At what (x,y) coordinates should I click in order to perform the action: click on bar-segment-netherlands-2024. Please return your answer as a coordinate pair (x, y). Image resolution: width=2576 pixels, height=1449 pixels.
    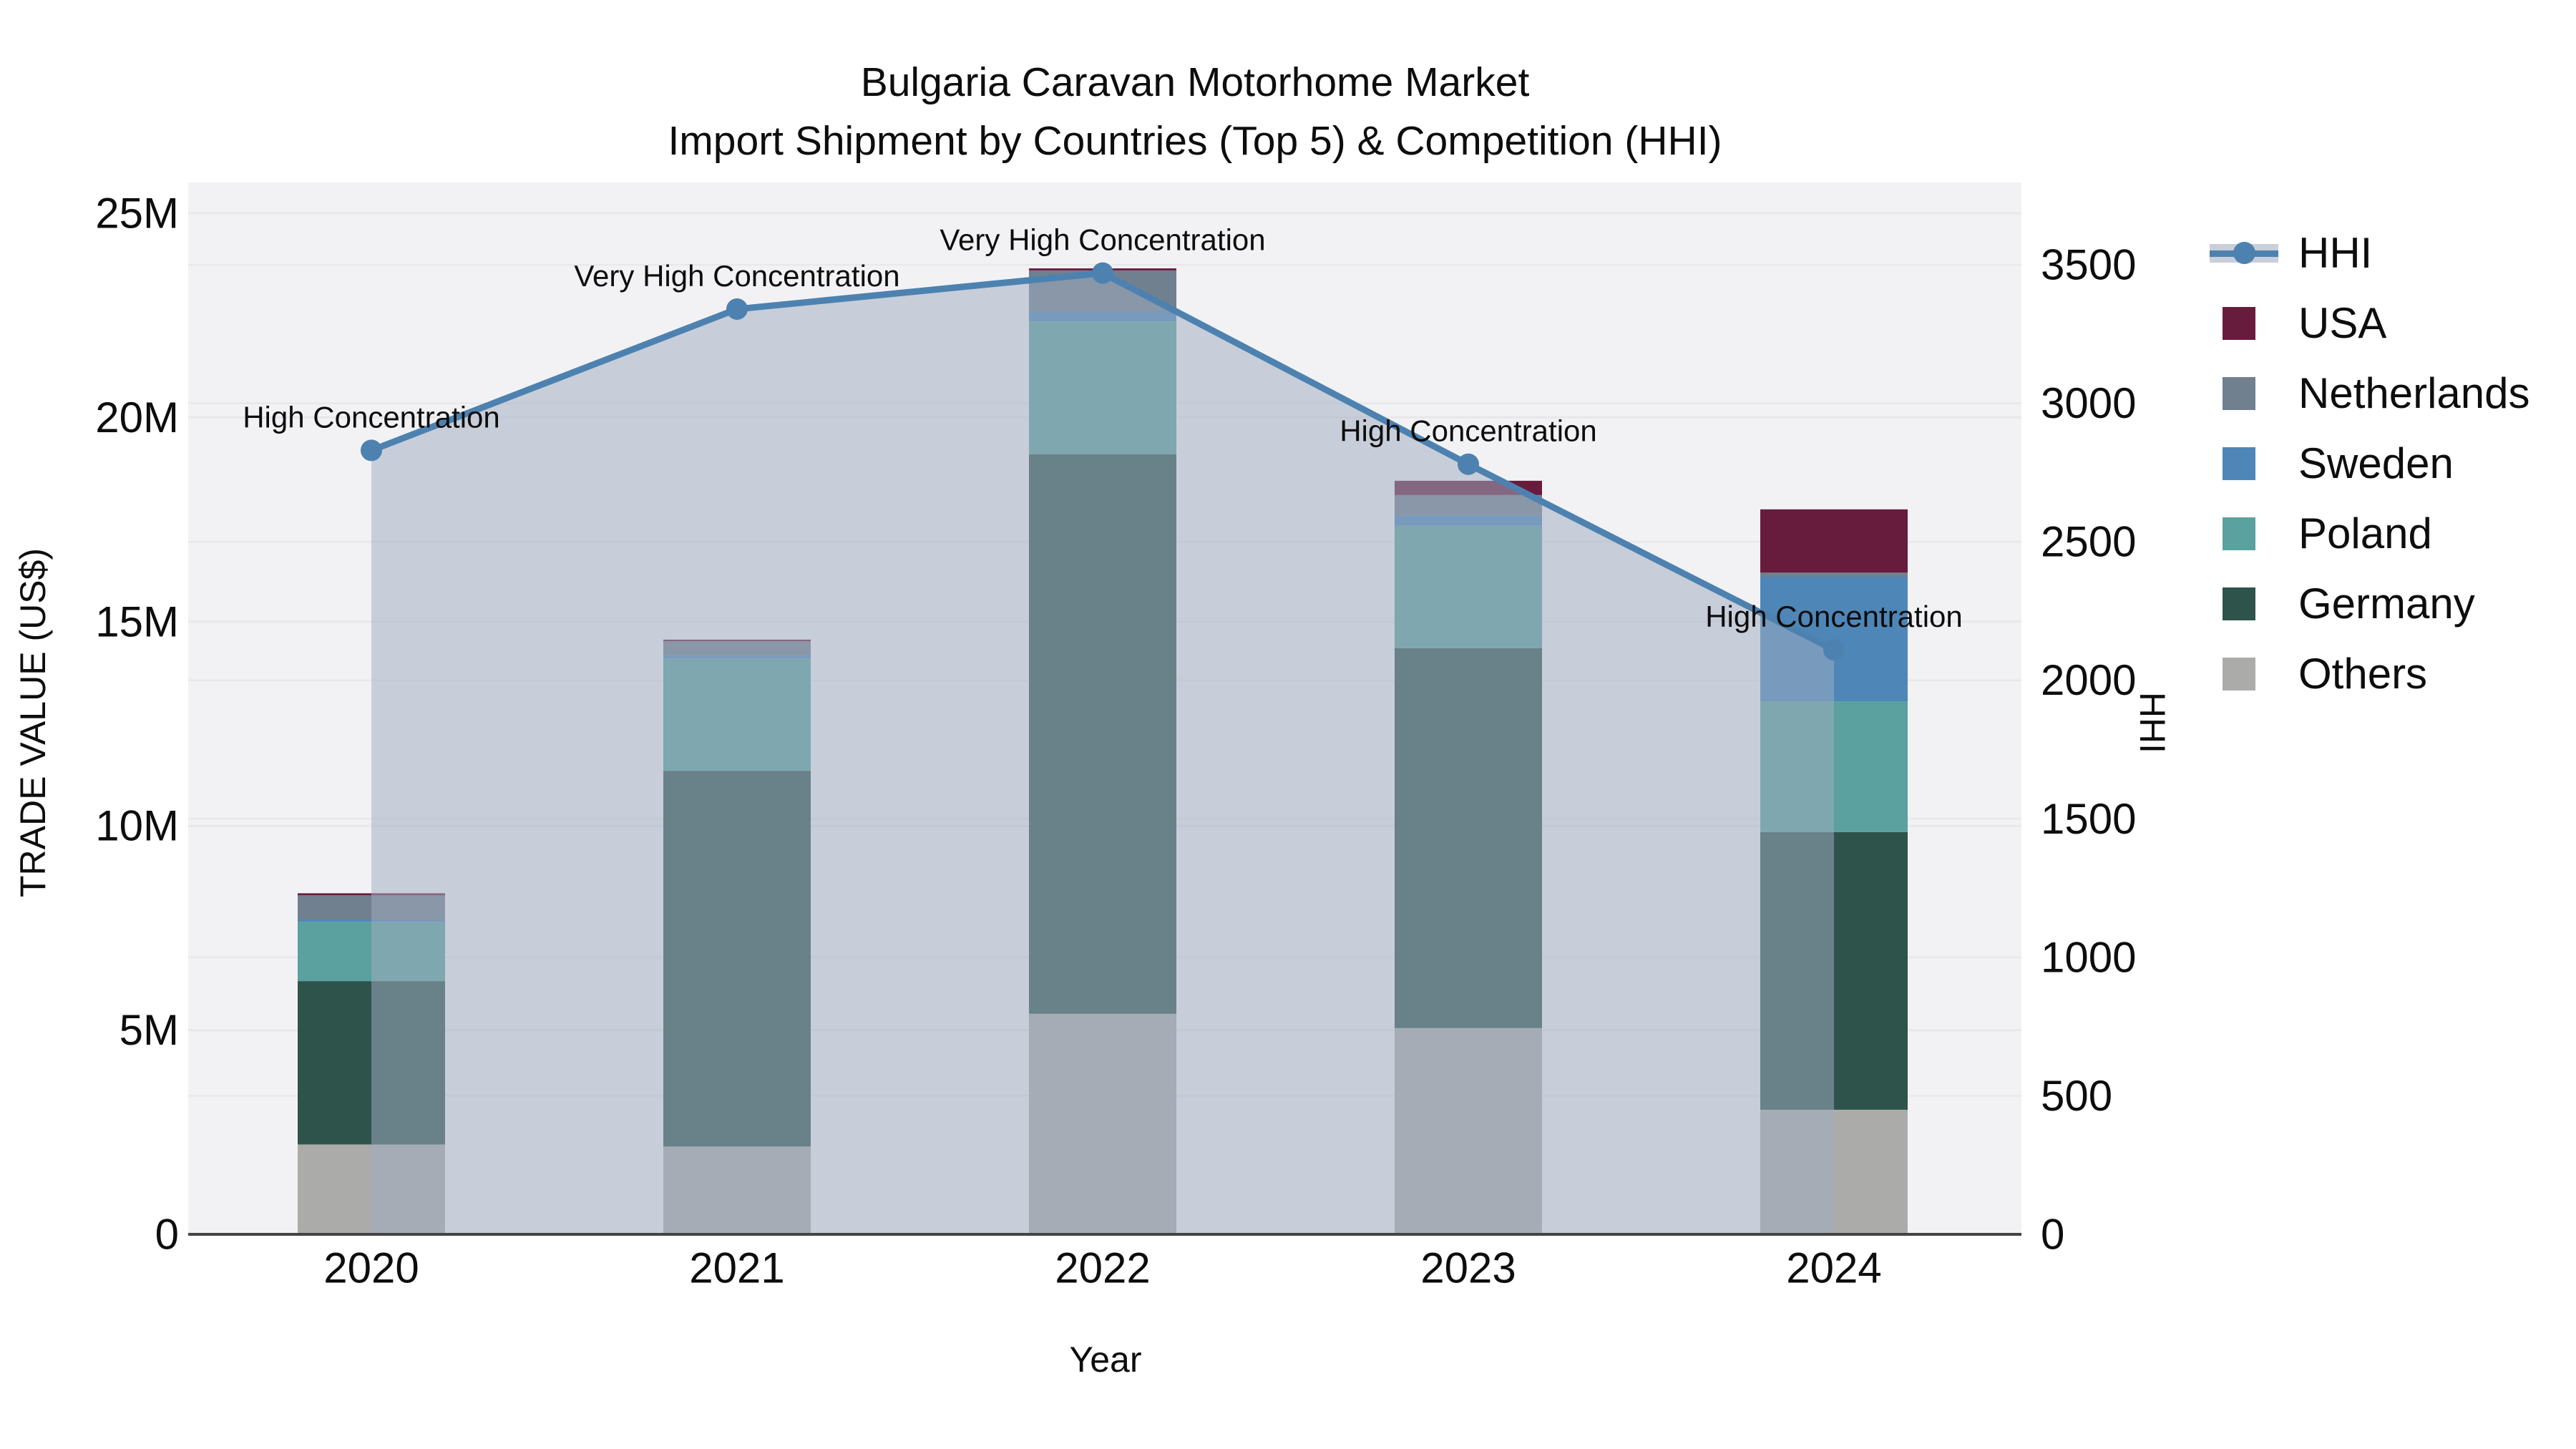
    Looking at the image, I should click on (1834, 574).